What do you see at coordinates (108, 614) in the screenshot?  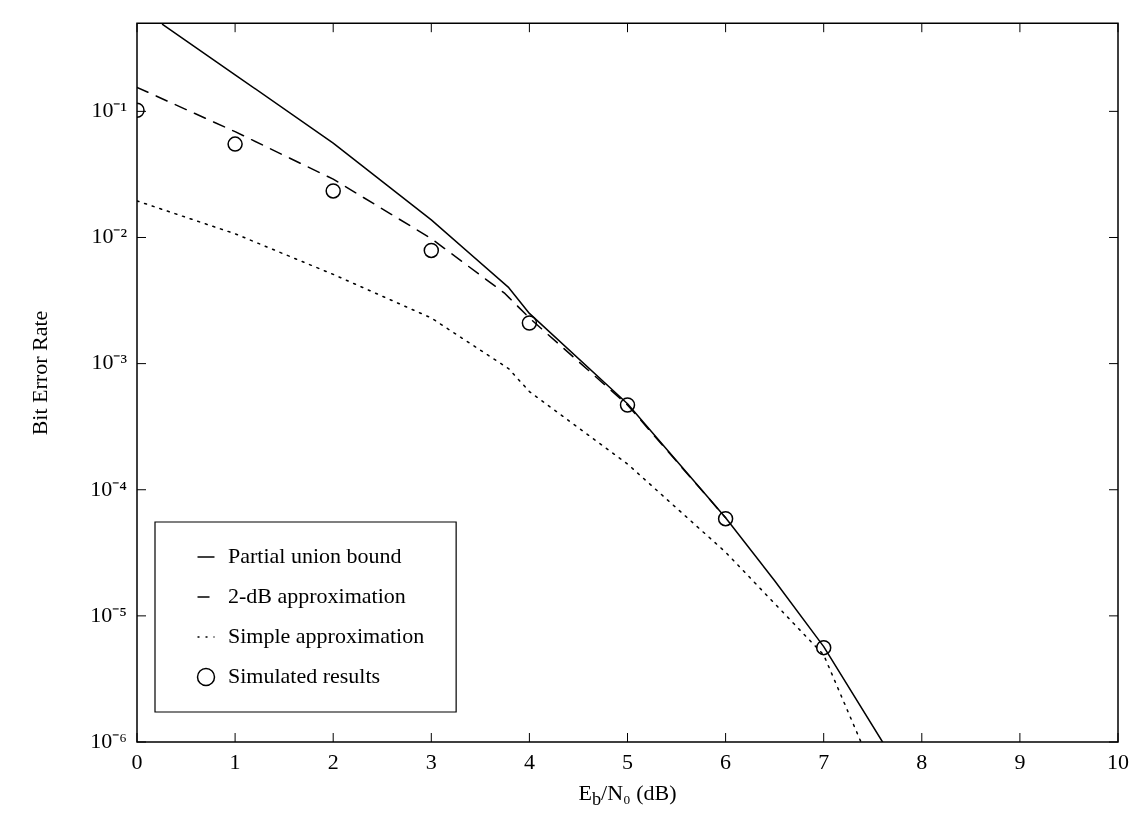 I see `y-tick-label: 10⁻⁵` at bounding box center [108, 614].